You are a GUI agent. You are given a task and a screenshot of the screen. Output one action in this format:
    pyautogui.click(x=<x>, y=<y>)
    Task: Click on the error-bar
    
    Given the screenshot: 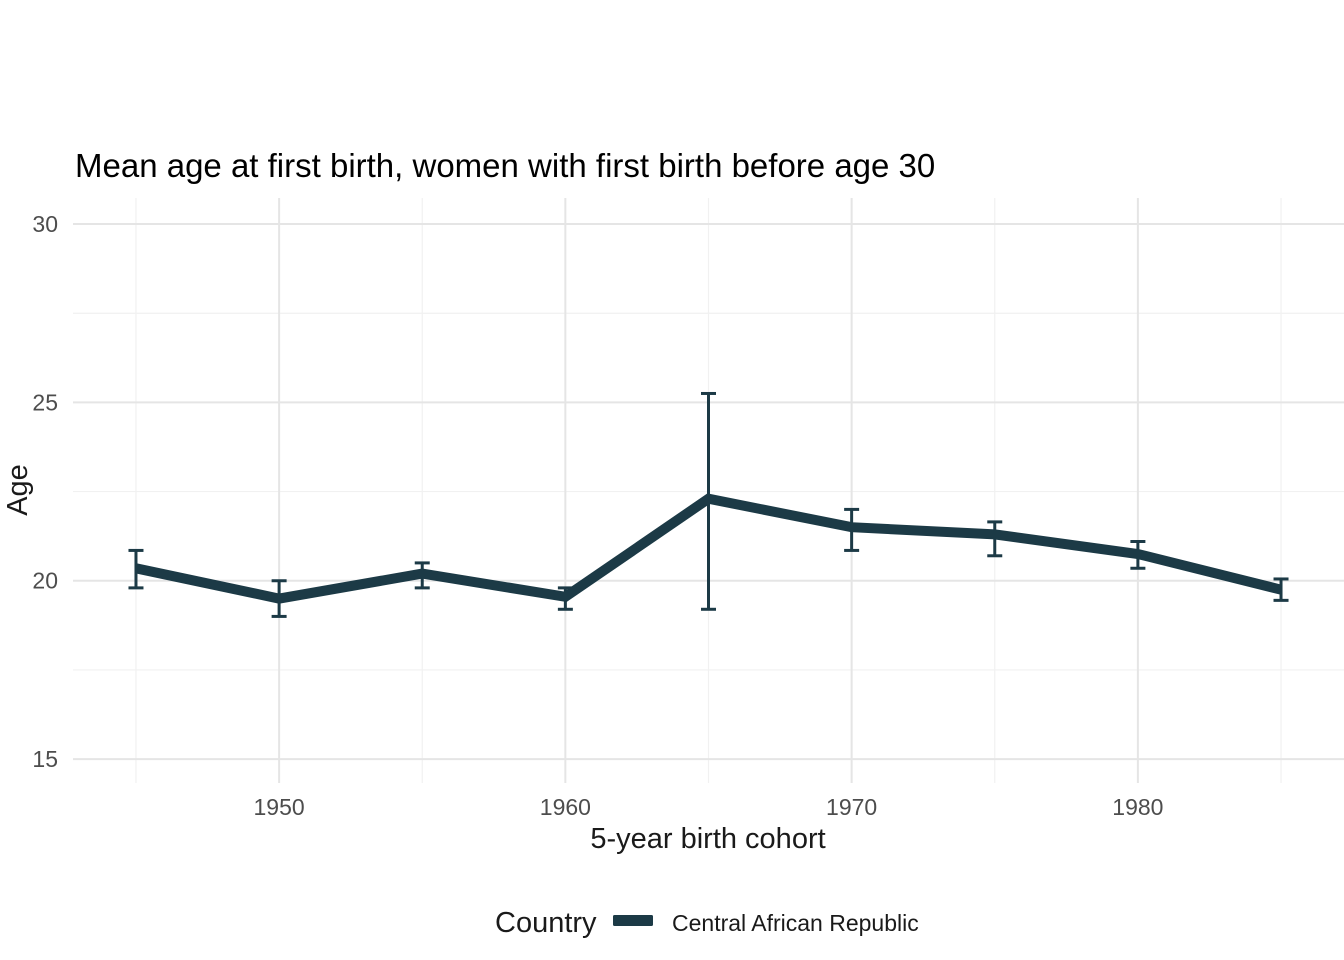 What is the action you would take?
    pyautogui.click(x=1281, y=589)
    